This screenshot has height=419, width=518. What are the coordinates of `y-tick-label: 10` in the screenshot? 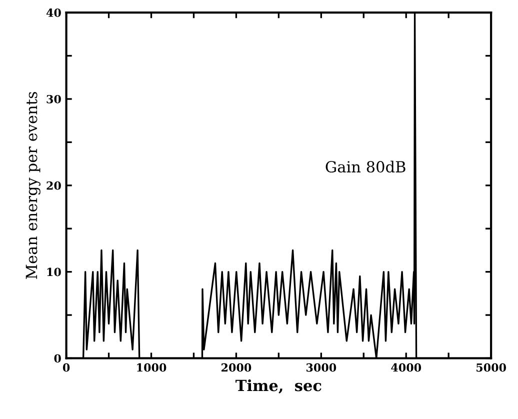 It's located at (54, 272).